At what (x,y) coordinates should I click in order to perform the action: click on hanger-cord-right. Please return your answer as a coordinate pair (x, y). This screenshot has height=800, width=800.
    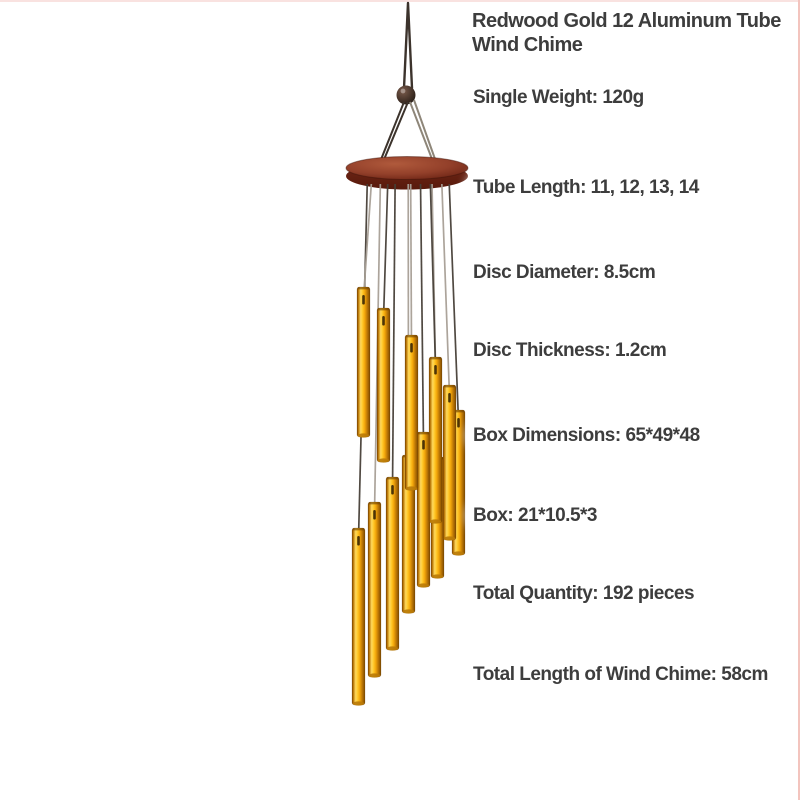
    Looking at the image, I should click on (422, 129).